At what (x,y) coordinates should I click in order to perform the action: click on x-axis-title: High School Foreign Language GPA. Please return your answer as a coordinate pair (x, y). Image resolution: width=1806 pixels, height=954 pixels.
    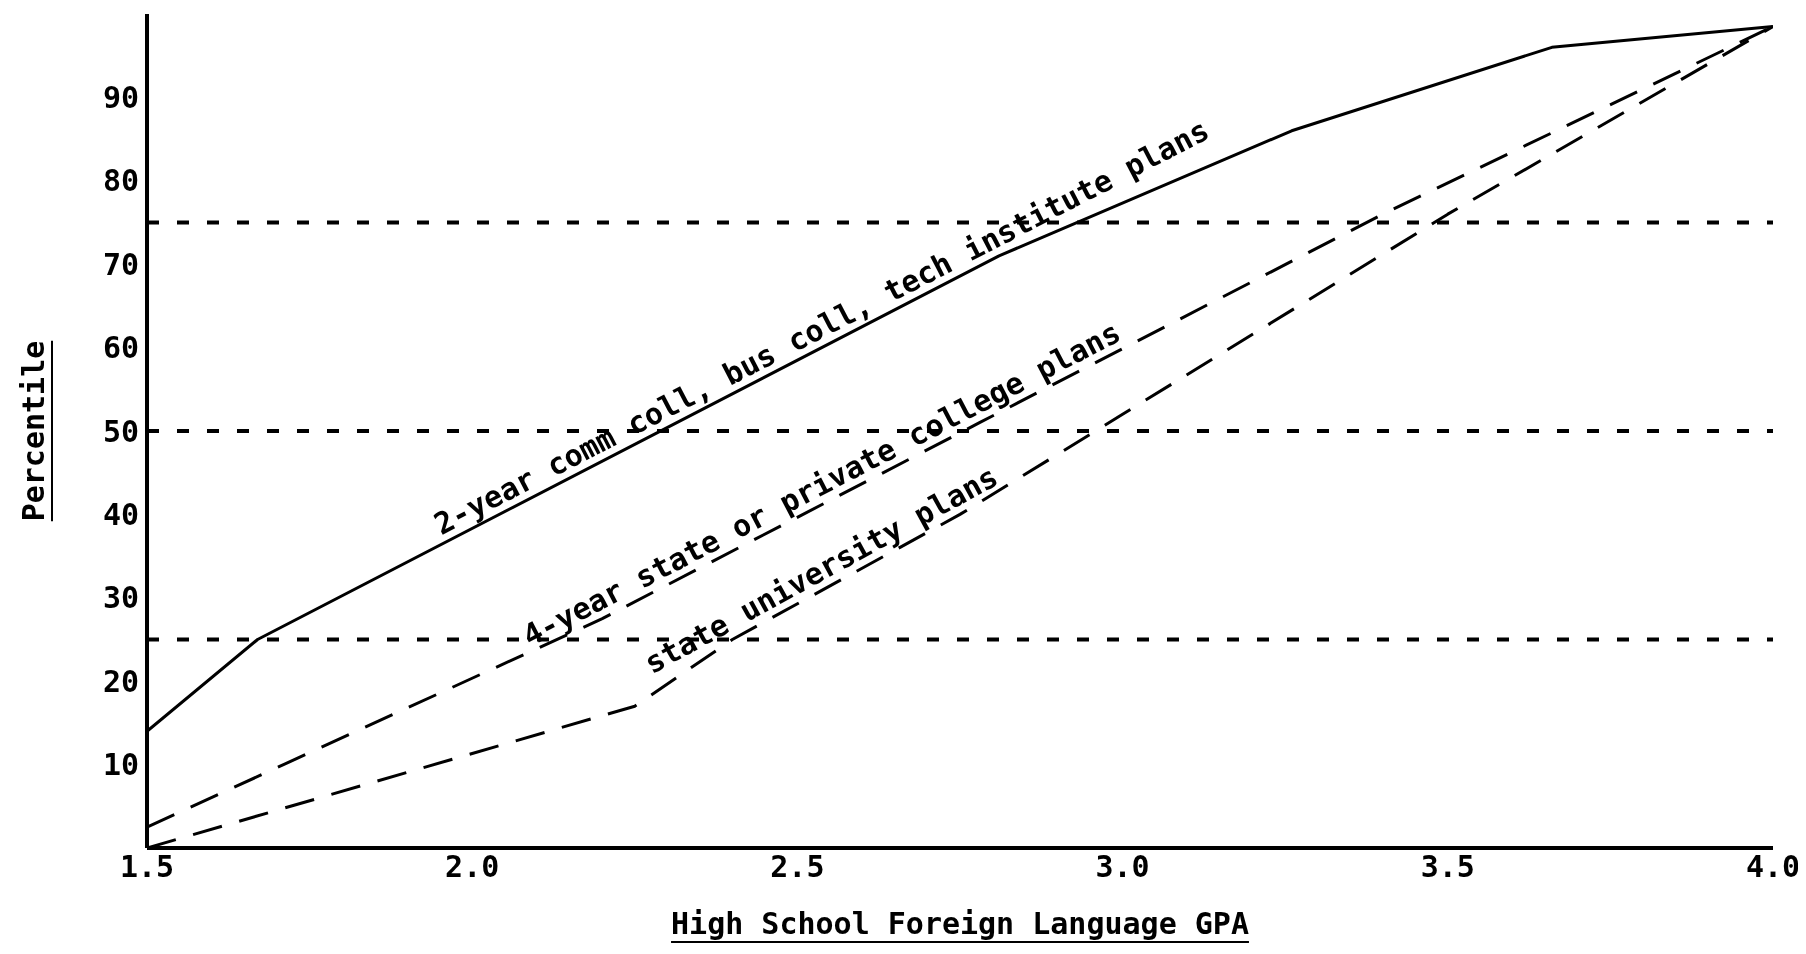
    Looking at the image, I should click on (960, 923).